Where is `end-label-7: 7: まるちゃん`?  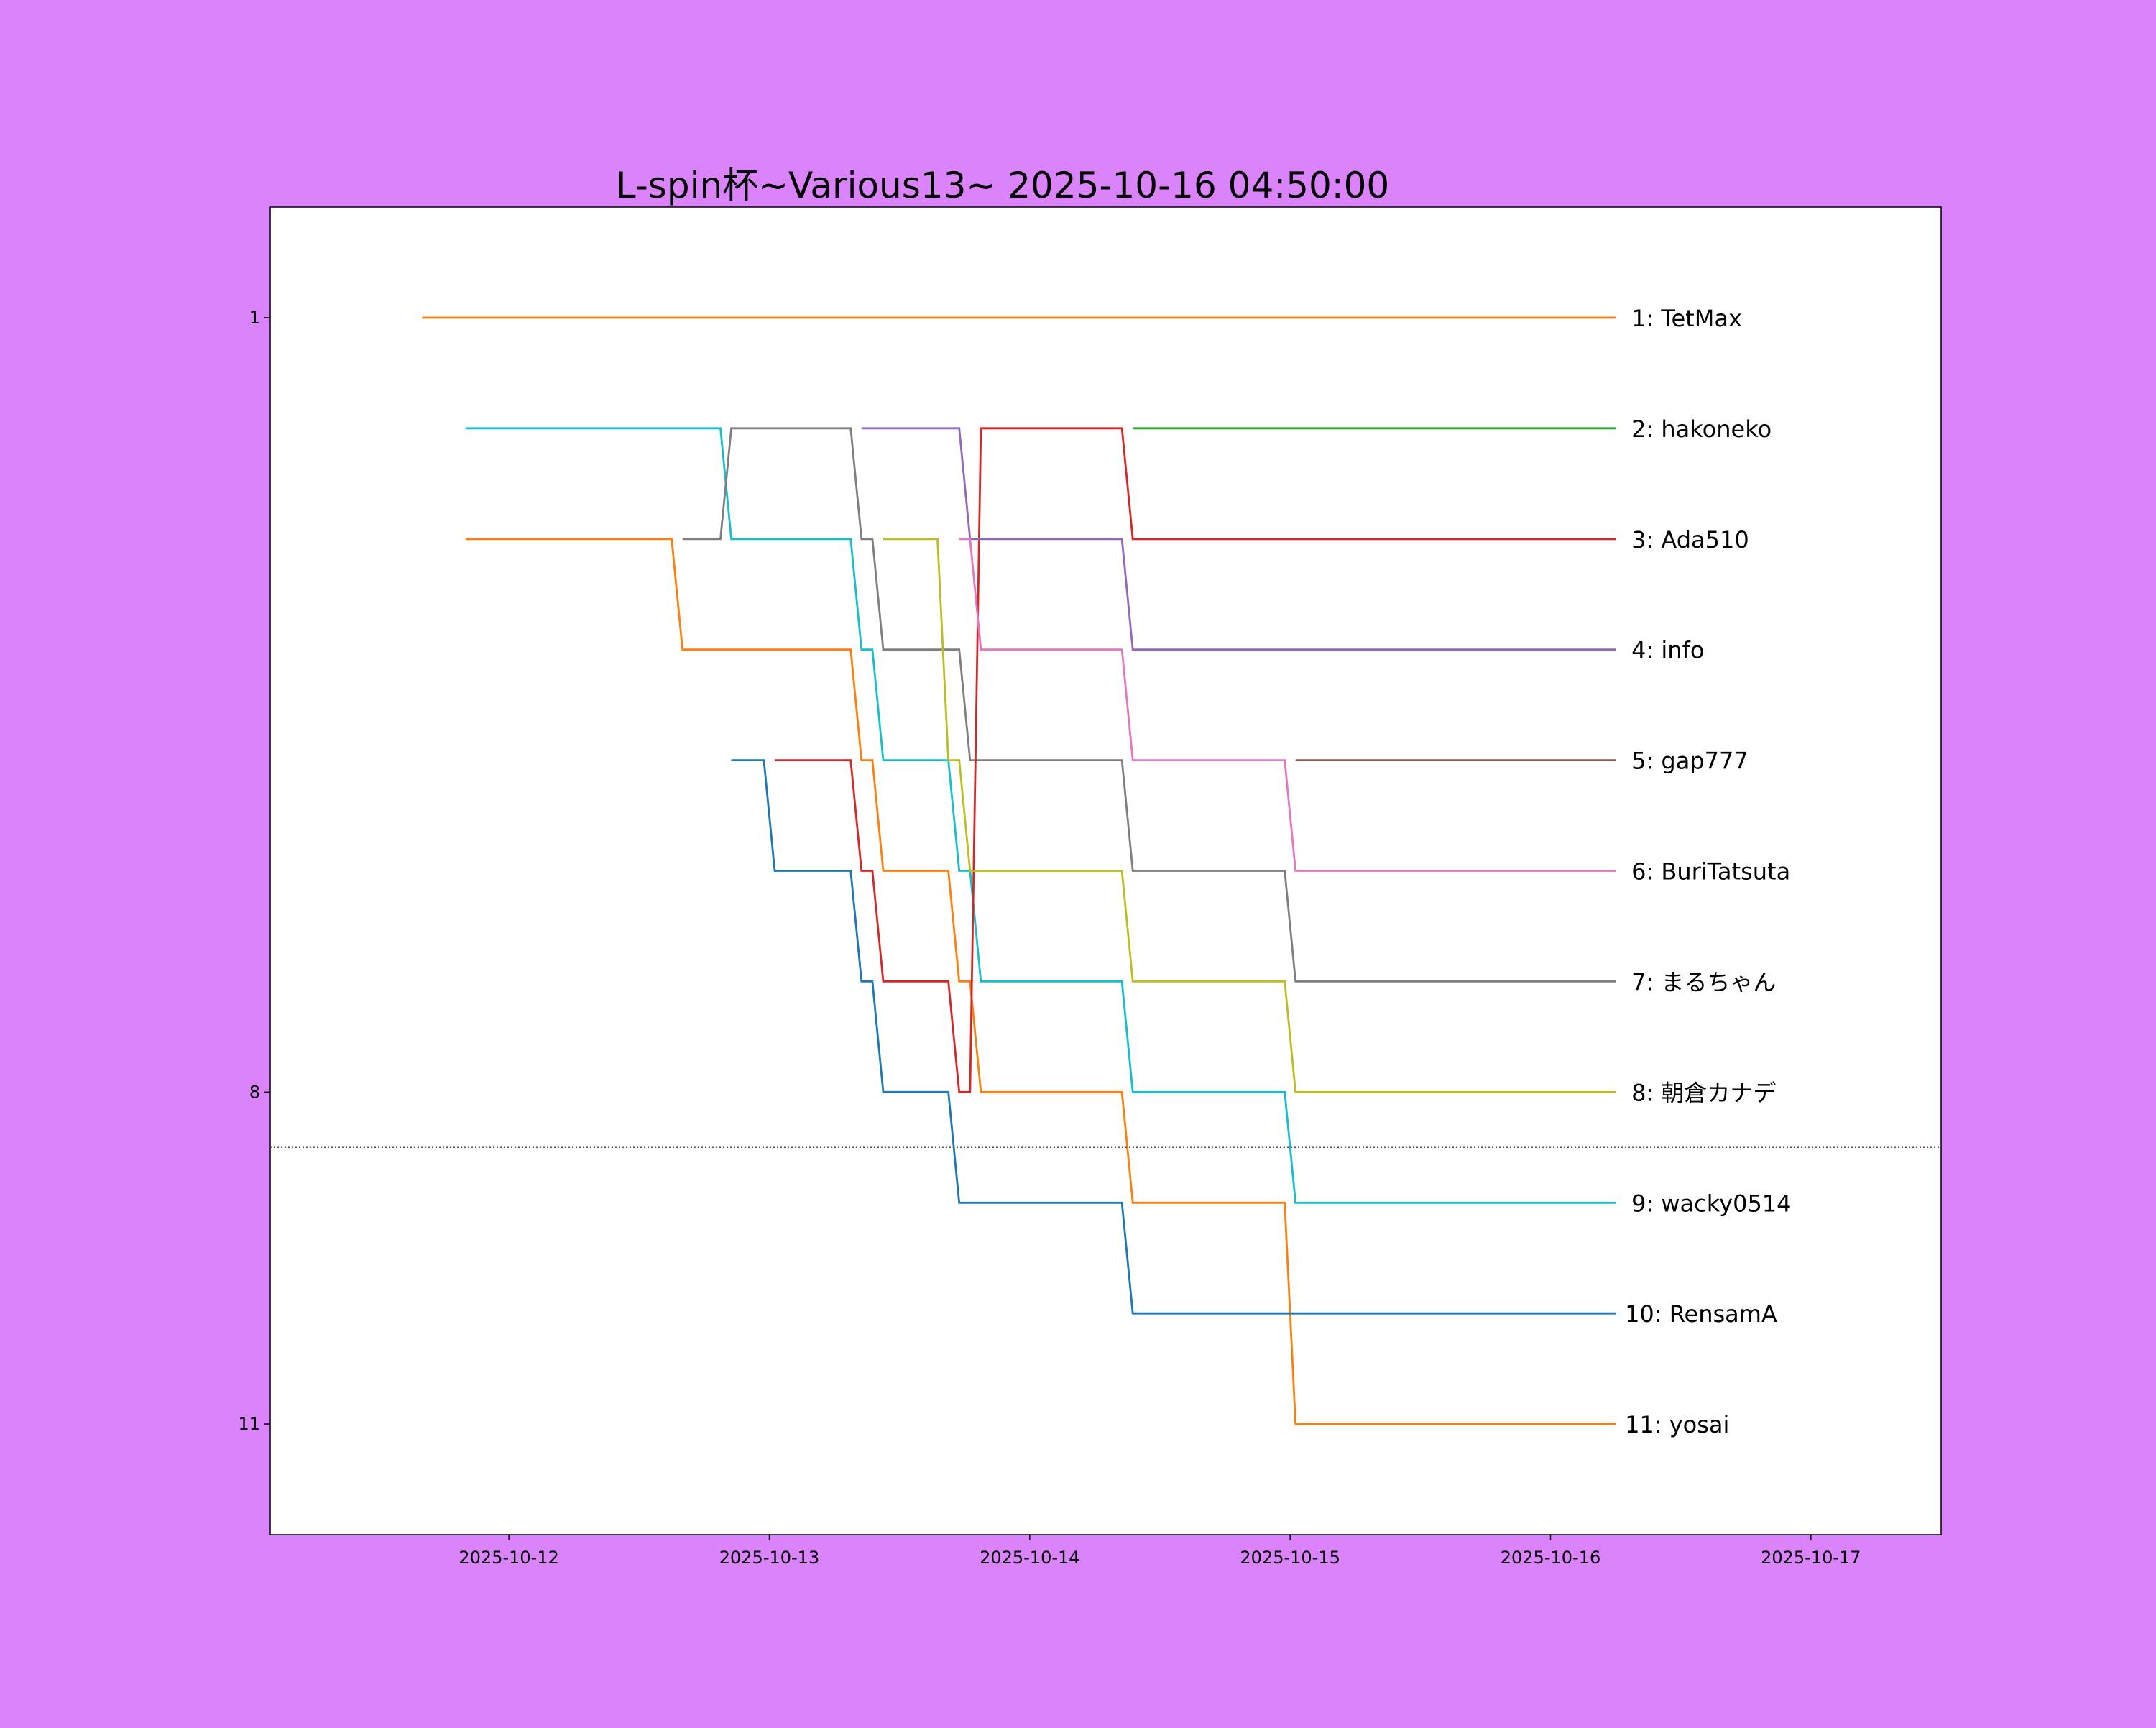 end-label-7: 7: まるちゃん is located at coordinates (1704, 982).